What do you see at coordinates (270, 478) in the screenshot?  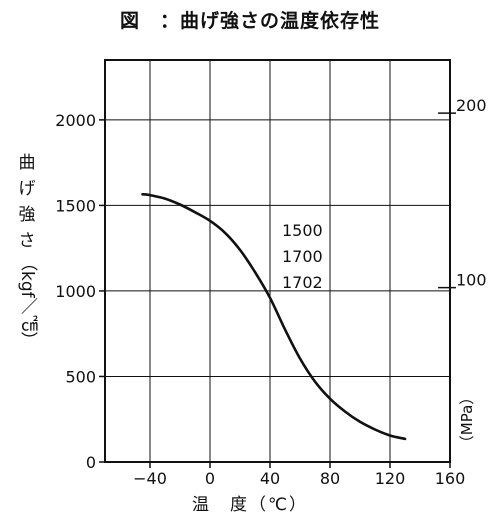 I see `x-tick-label: 40` at bounding box center [270, 478].